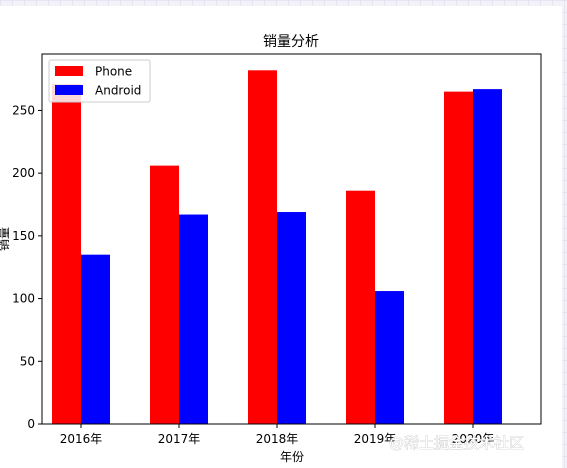 The width and height of the screenshot is (567, 468). I want to click on y-tick-label: 0, so click(31, 424).